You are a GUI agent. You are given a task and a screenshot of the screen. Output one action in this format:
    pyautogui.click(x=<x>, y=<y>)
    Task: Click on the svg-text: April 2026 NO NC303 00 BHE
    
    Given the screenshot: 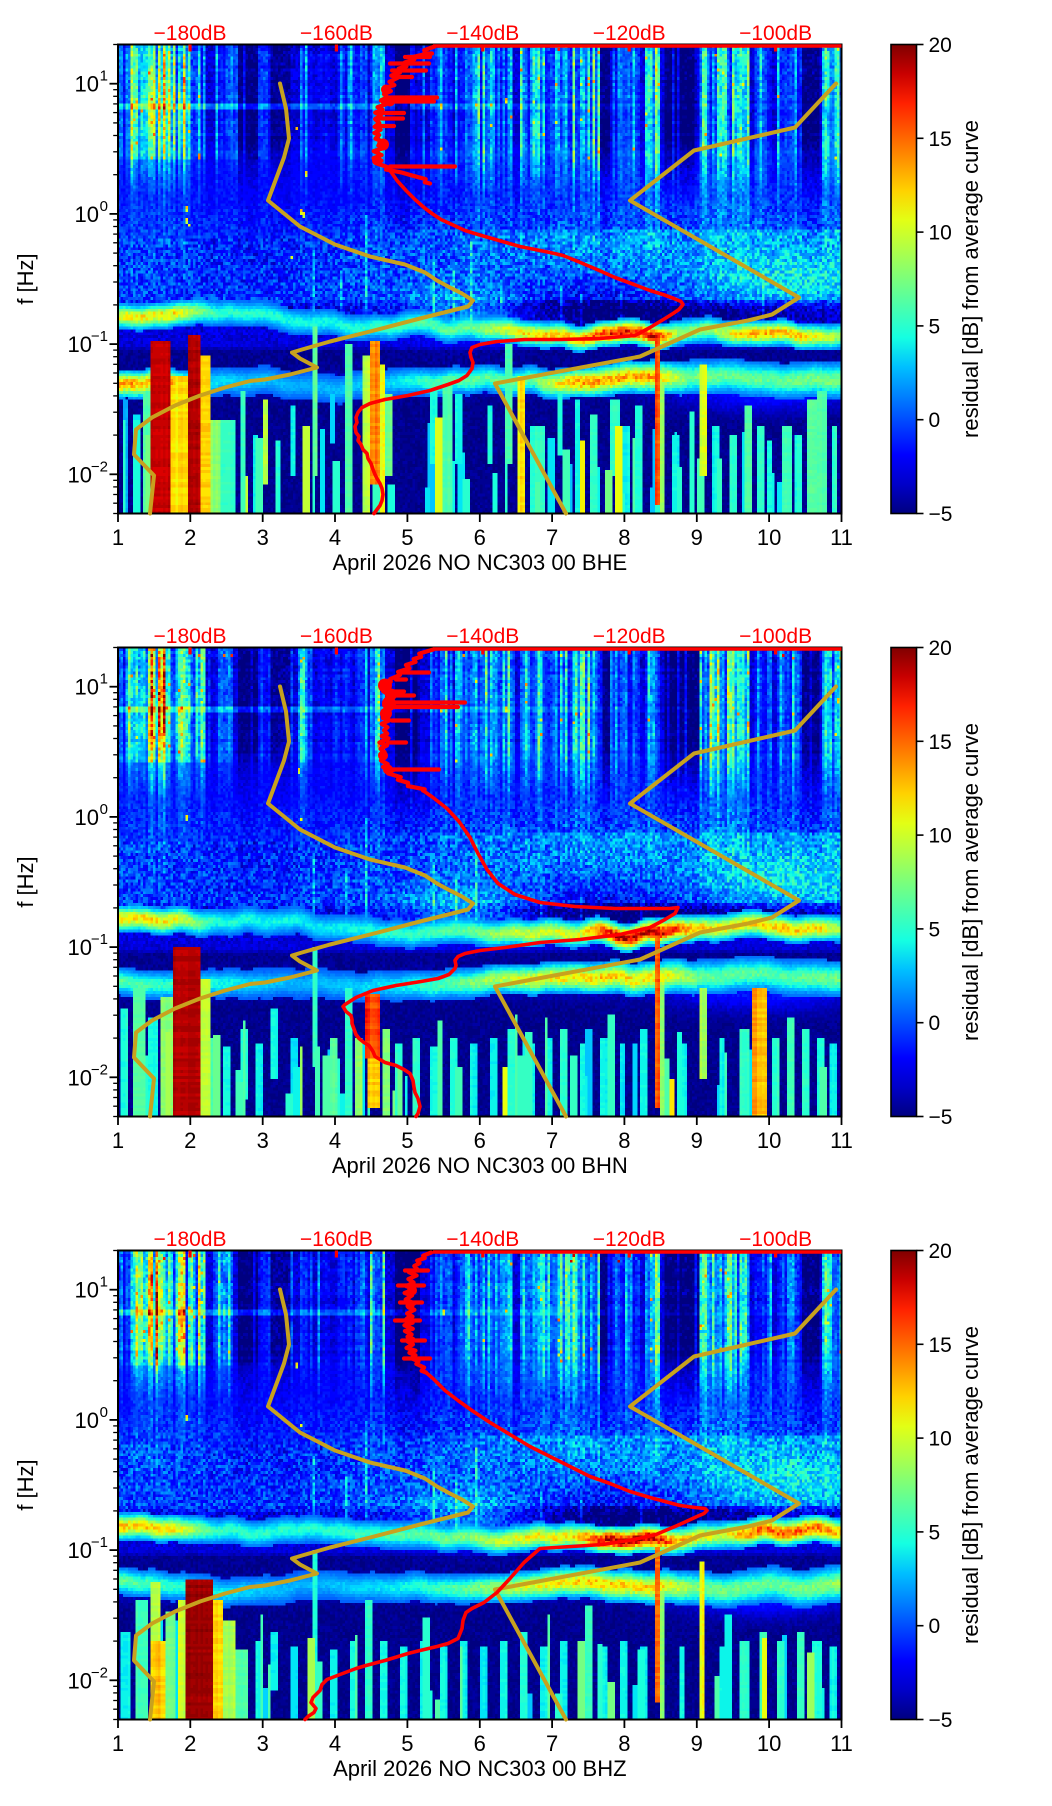 What is the action you would take?
    pyautogui.click(x=479, y=562)
    